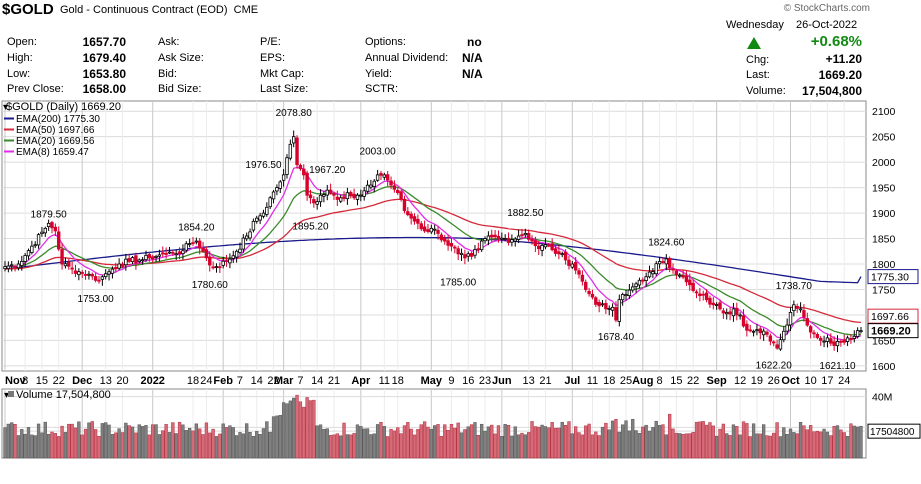  Describe the element at coordinates (257, 381) in the screenshot. I see `date-tick-label: 14` at that location.